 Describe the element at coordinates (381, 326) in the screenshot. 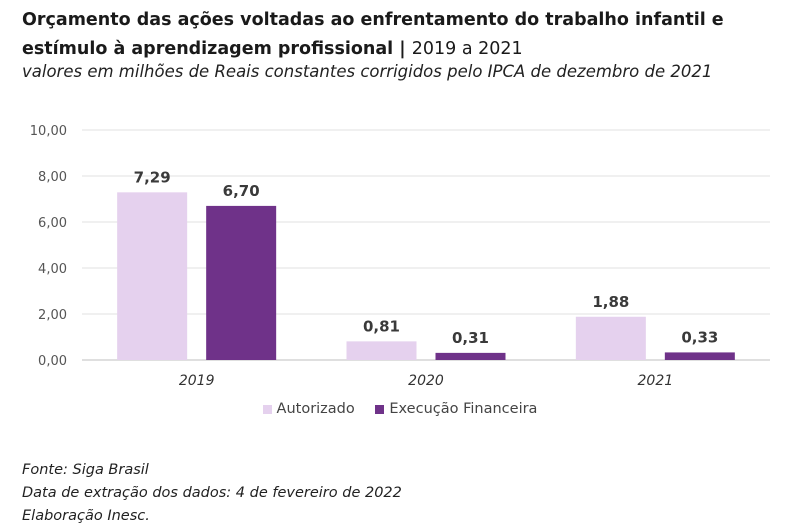

I see `data-label: 0,81` at that location.